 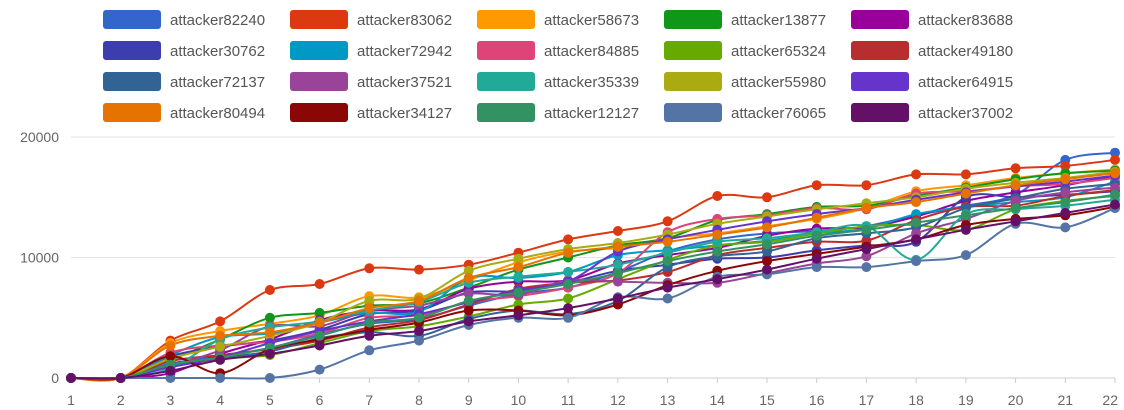 What do you see at coordinates (371, 50) in the screenshot?
I see `legend-item: attacker72942` at bounding box center [371, 50].